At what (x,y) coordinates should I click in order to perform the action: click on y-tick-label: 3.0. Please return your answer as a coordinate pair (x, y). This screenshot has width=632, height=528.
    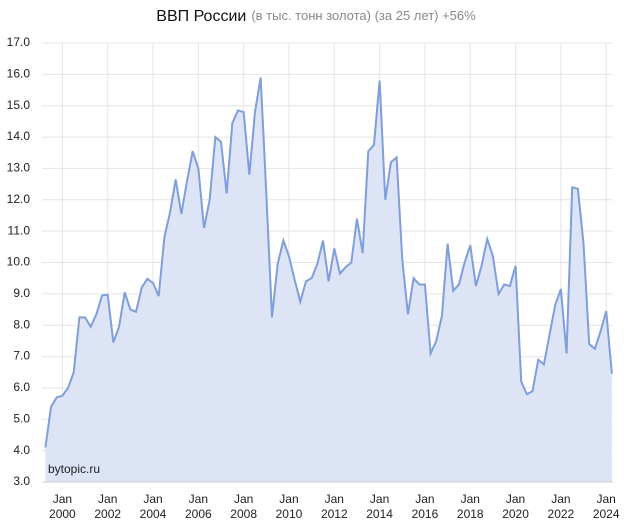
    Looking at the image, I should click on (21, 481).